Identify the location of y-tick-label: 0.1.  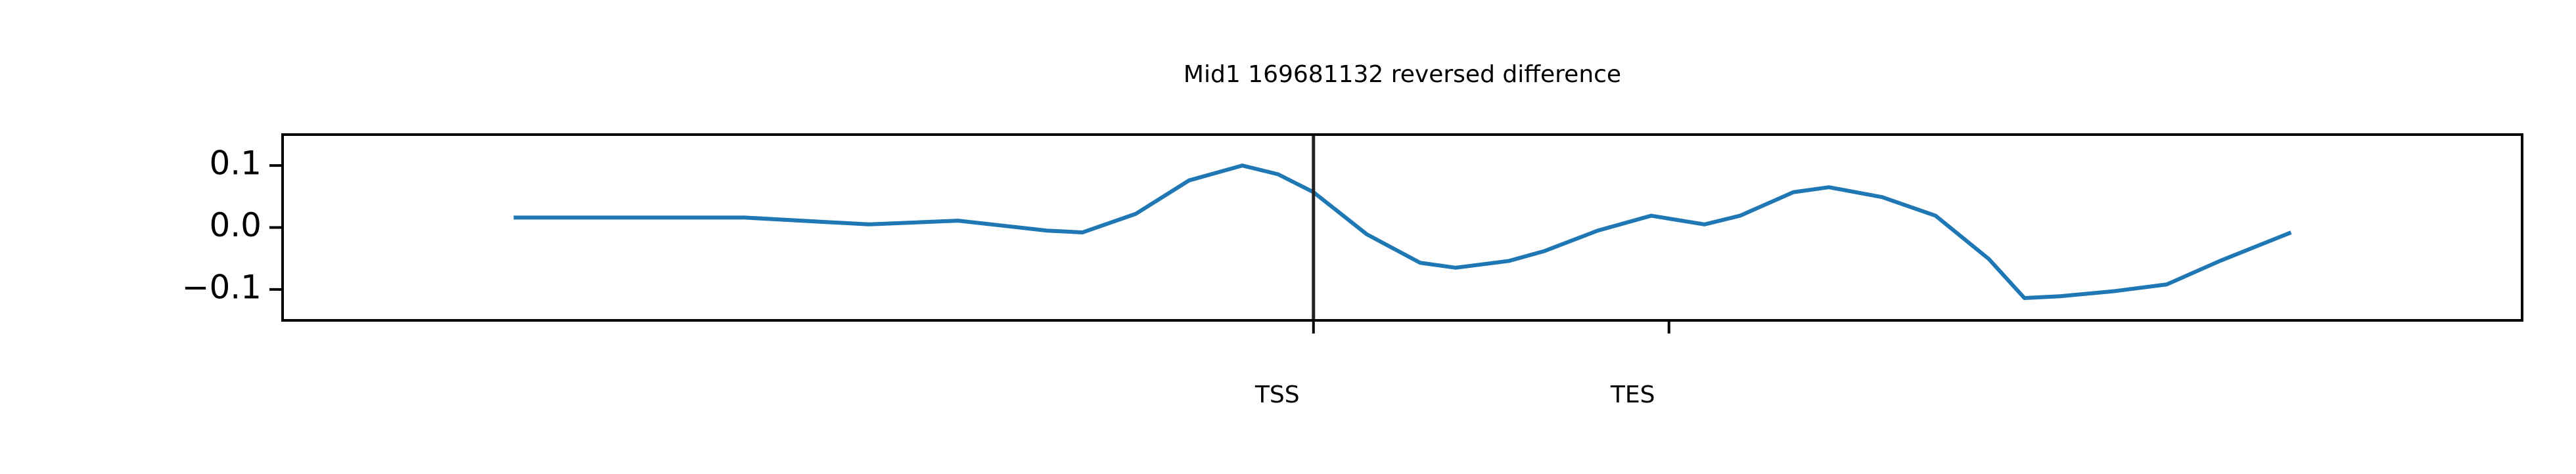
(235, 163).